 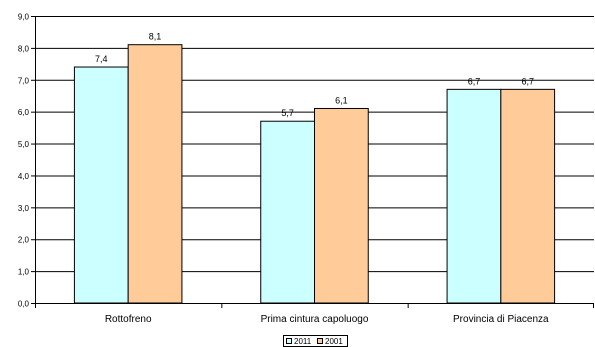 I want to click on y-tick-label: 2,0, so click(x=24, y=240).